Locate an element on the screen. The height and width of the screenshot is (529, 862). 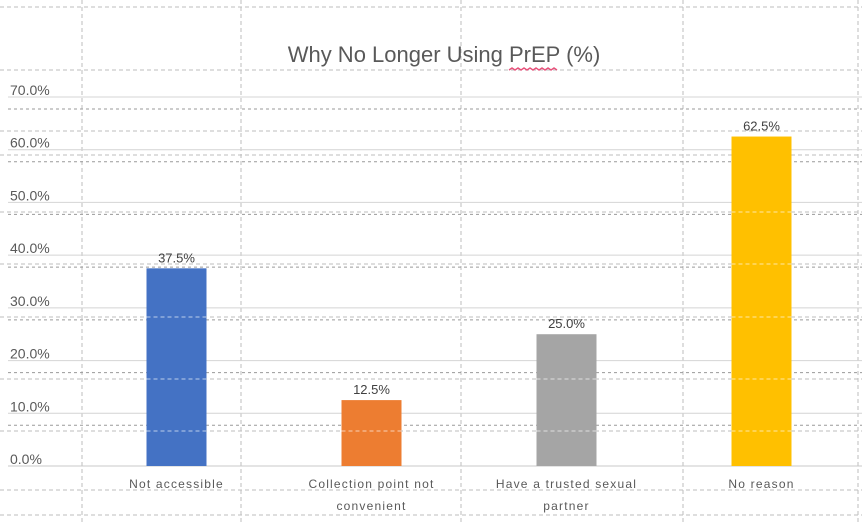
y-tick-label: 30.0% is located at coordinates (30, 301).